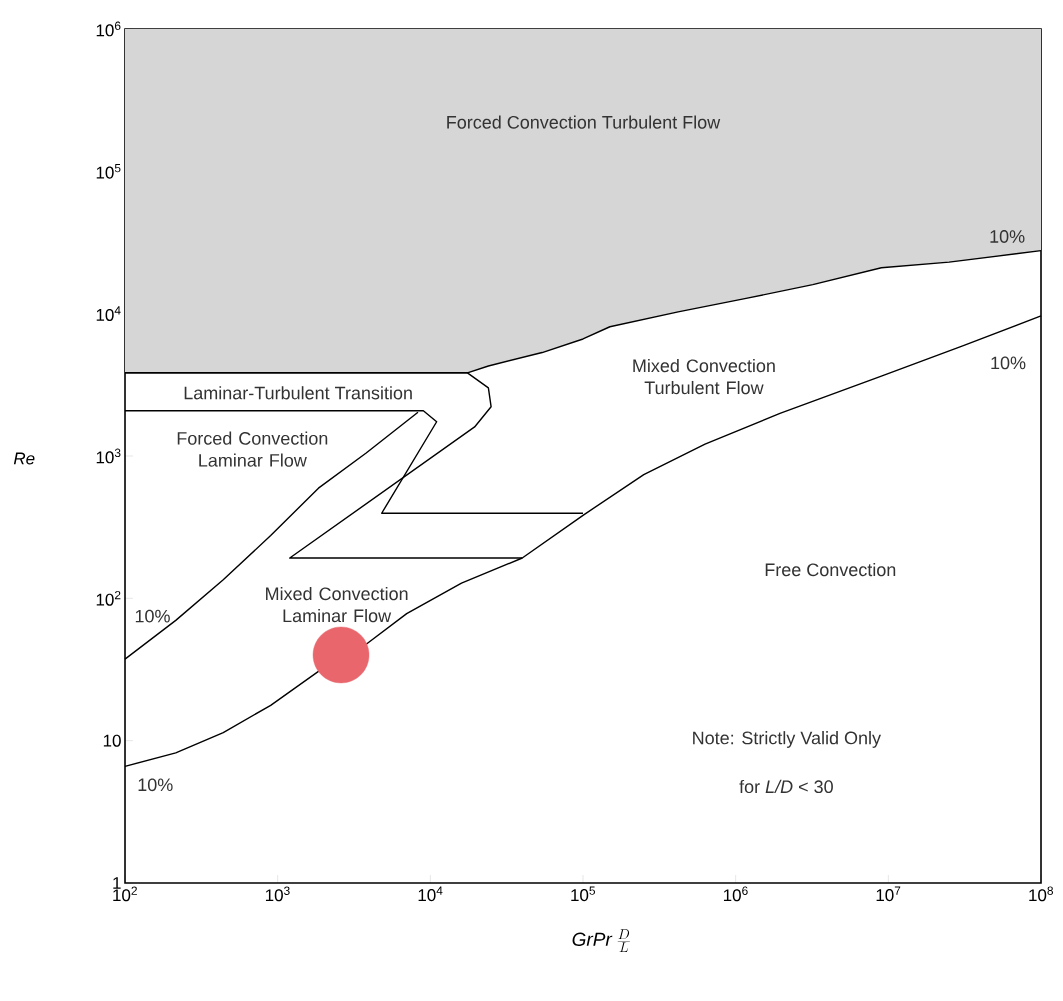 The image size is (1063, 1001). I want to click on annotation: Mixed Convection Turbulent Flow, so click(704, 376).